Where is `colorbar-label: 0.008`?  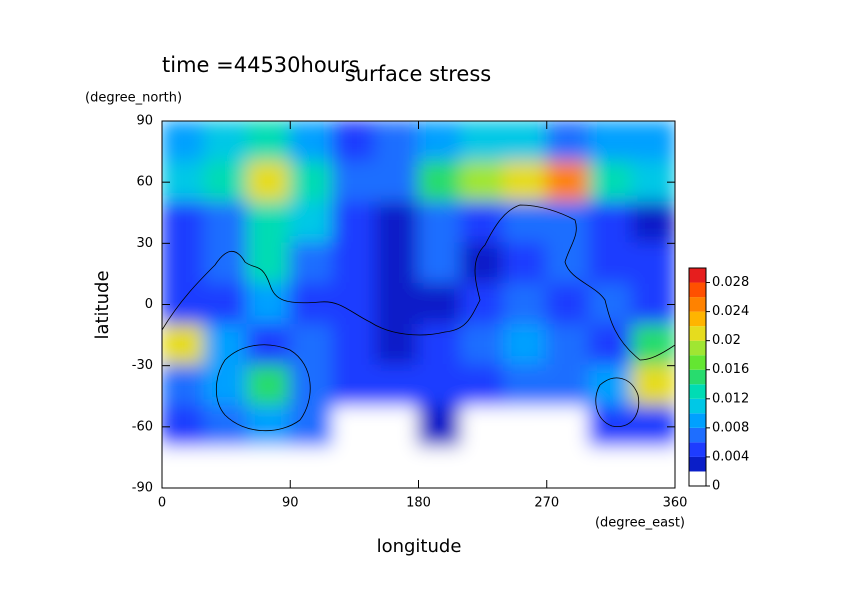 colorbar-label: 0.008 is located at coordinates (730, 427).